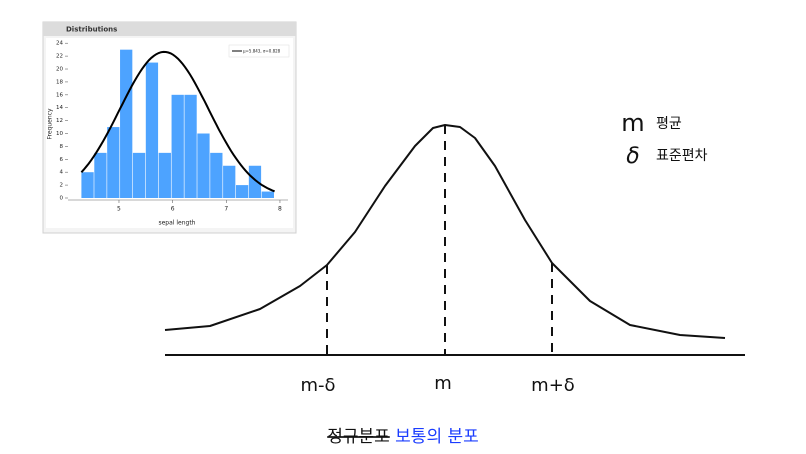 The height and width of the screenshot is (454, 806). What do you see at coordinates (632, 156) in the screenshot?
I see `legend-symbol: δ` at bounding box center [632, 156].